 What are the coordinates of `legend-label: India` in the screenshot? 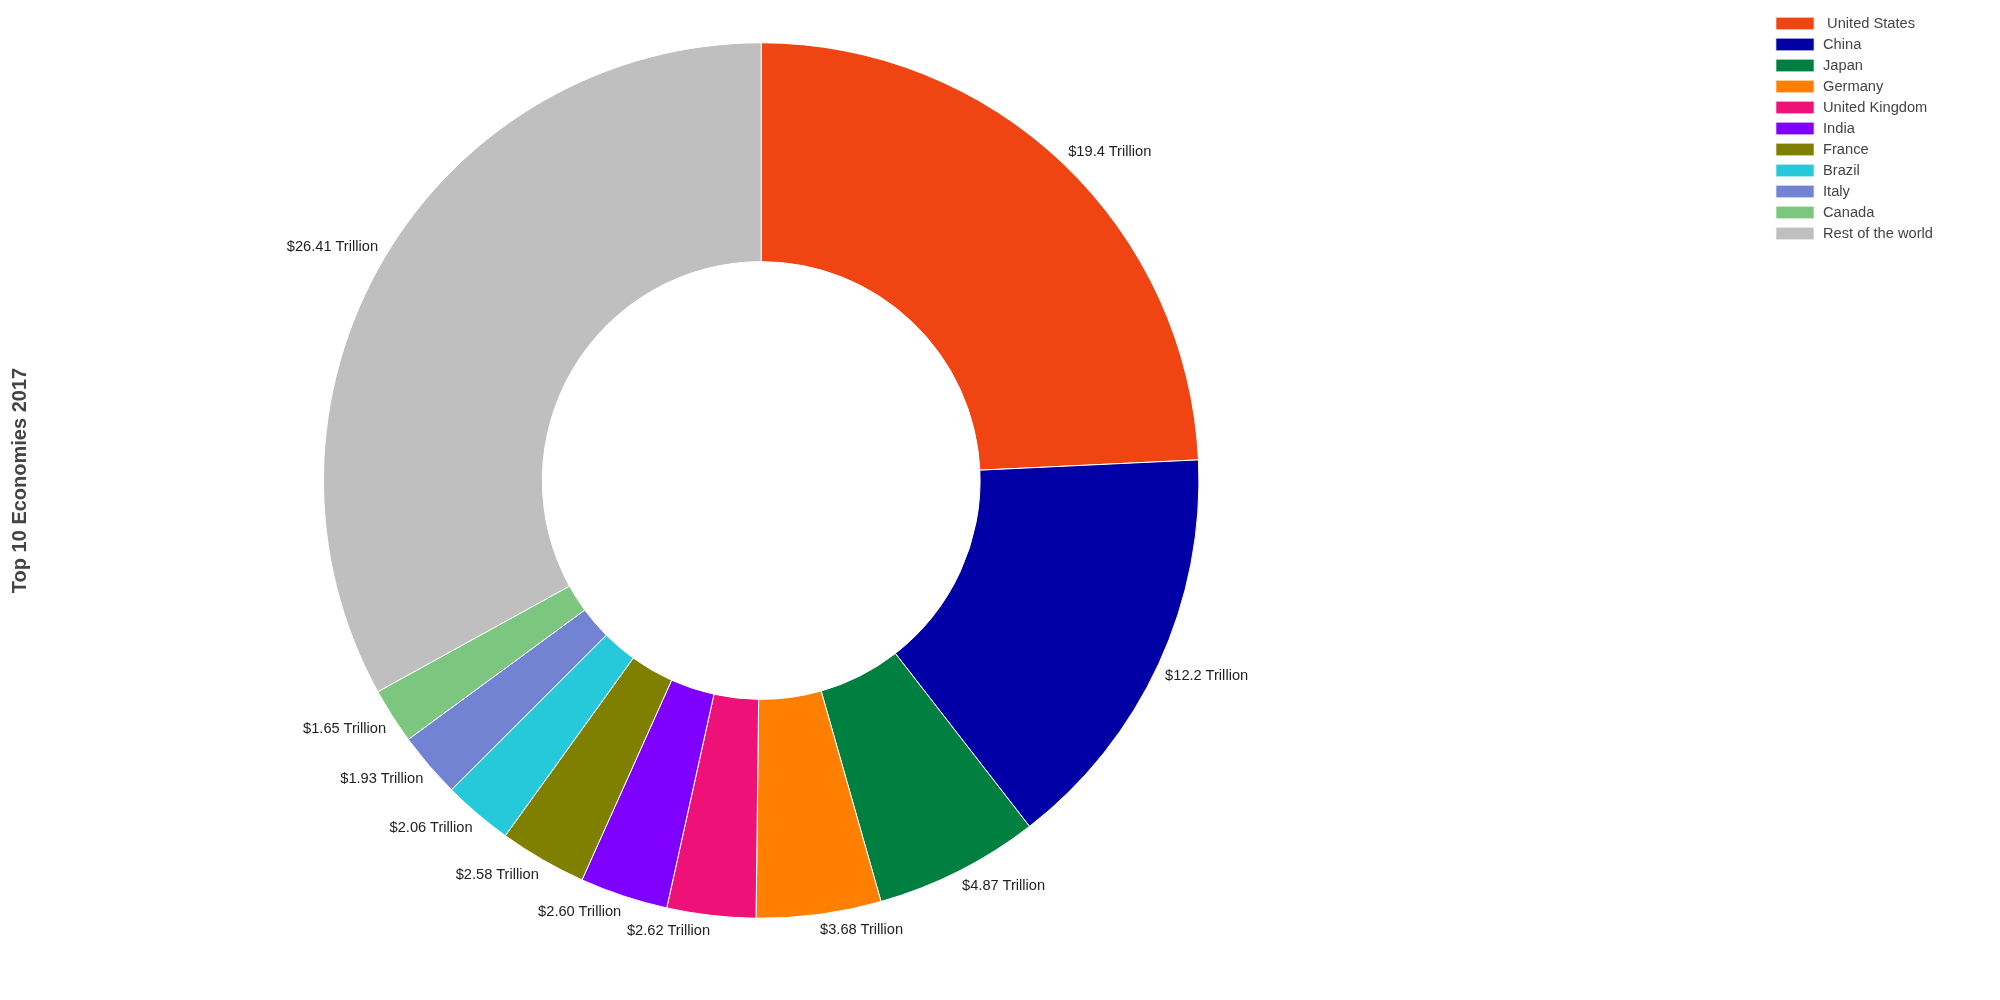 It's located at (1839, 128).